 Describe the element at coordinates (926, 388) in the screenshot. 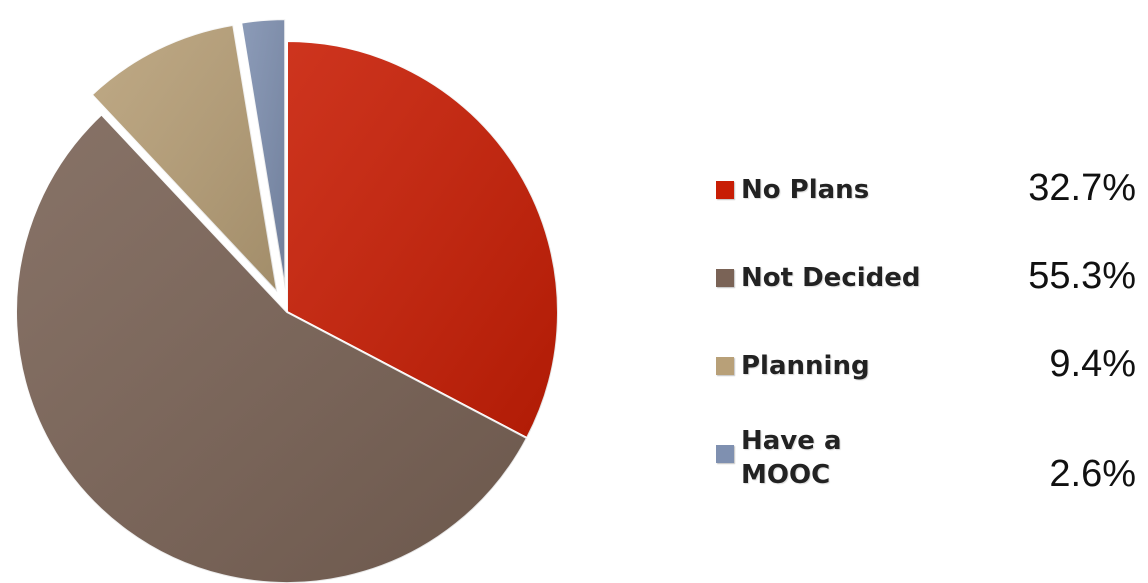

I see `legend-item-2: Planning 9.4%` at that location.